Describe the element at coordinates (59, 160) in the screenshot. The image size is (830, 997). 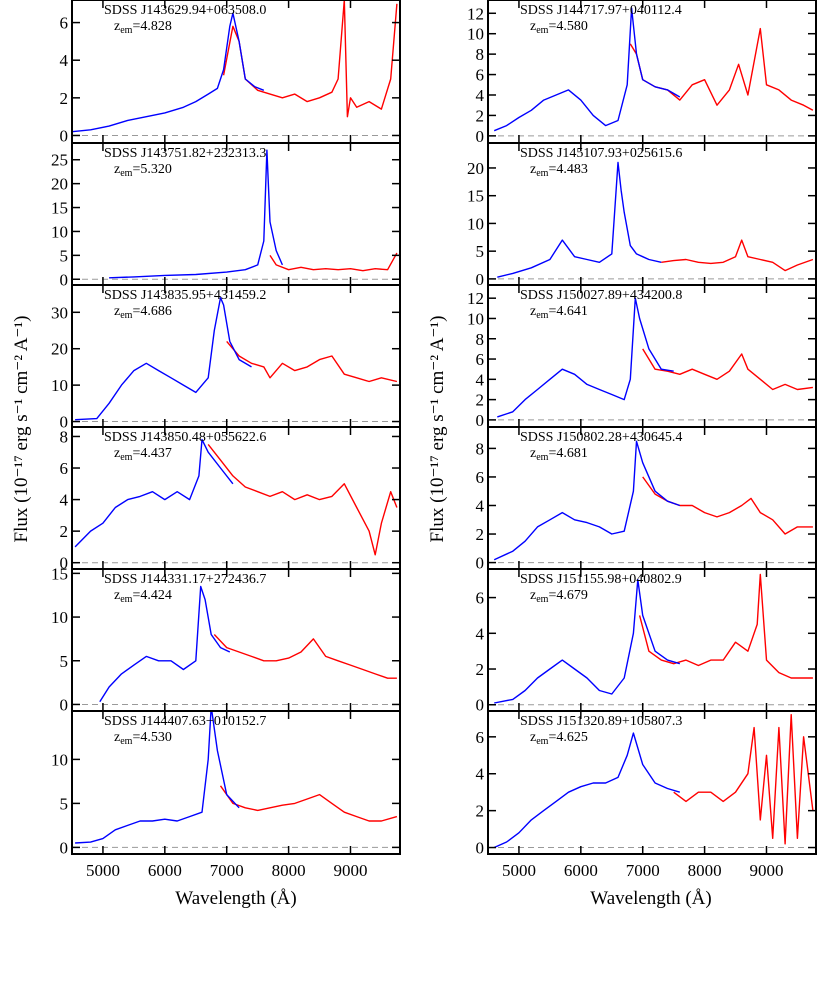
I see `y-tick-label: 25` at that location.